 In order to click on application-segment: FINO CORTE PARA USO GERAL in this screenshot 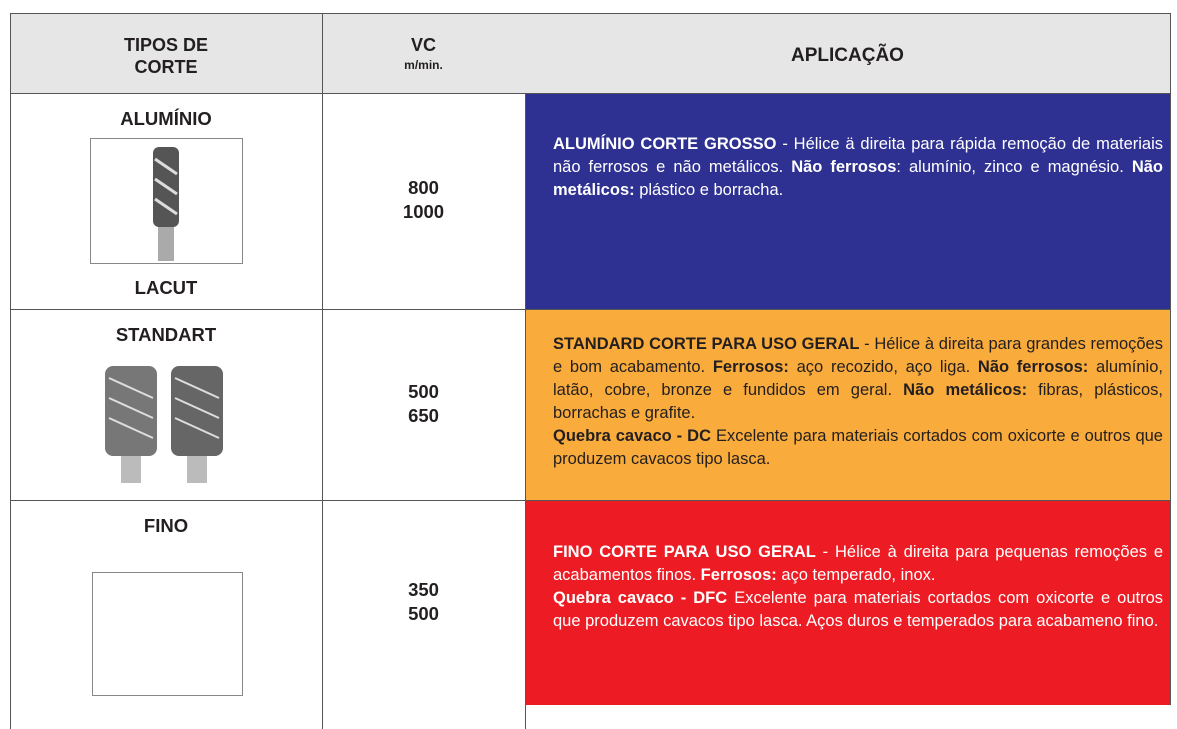, I will do `click(684, 552)`.